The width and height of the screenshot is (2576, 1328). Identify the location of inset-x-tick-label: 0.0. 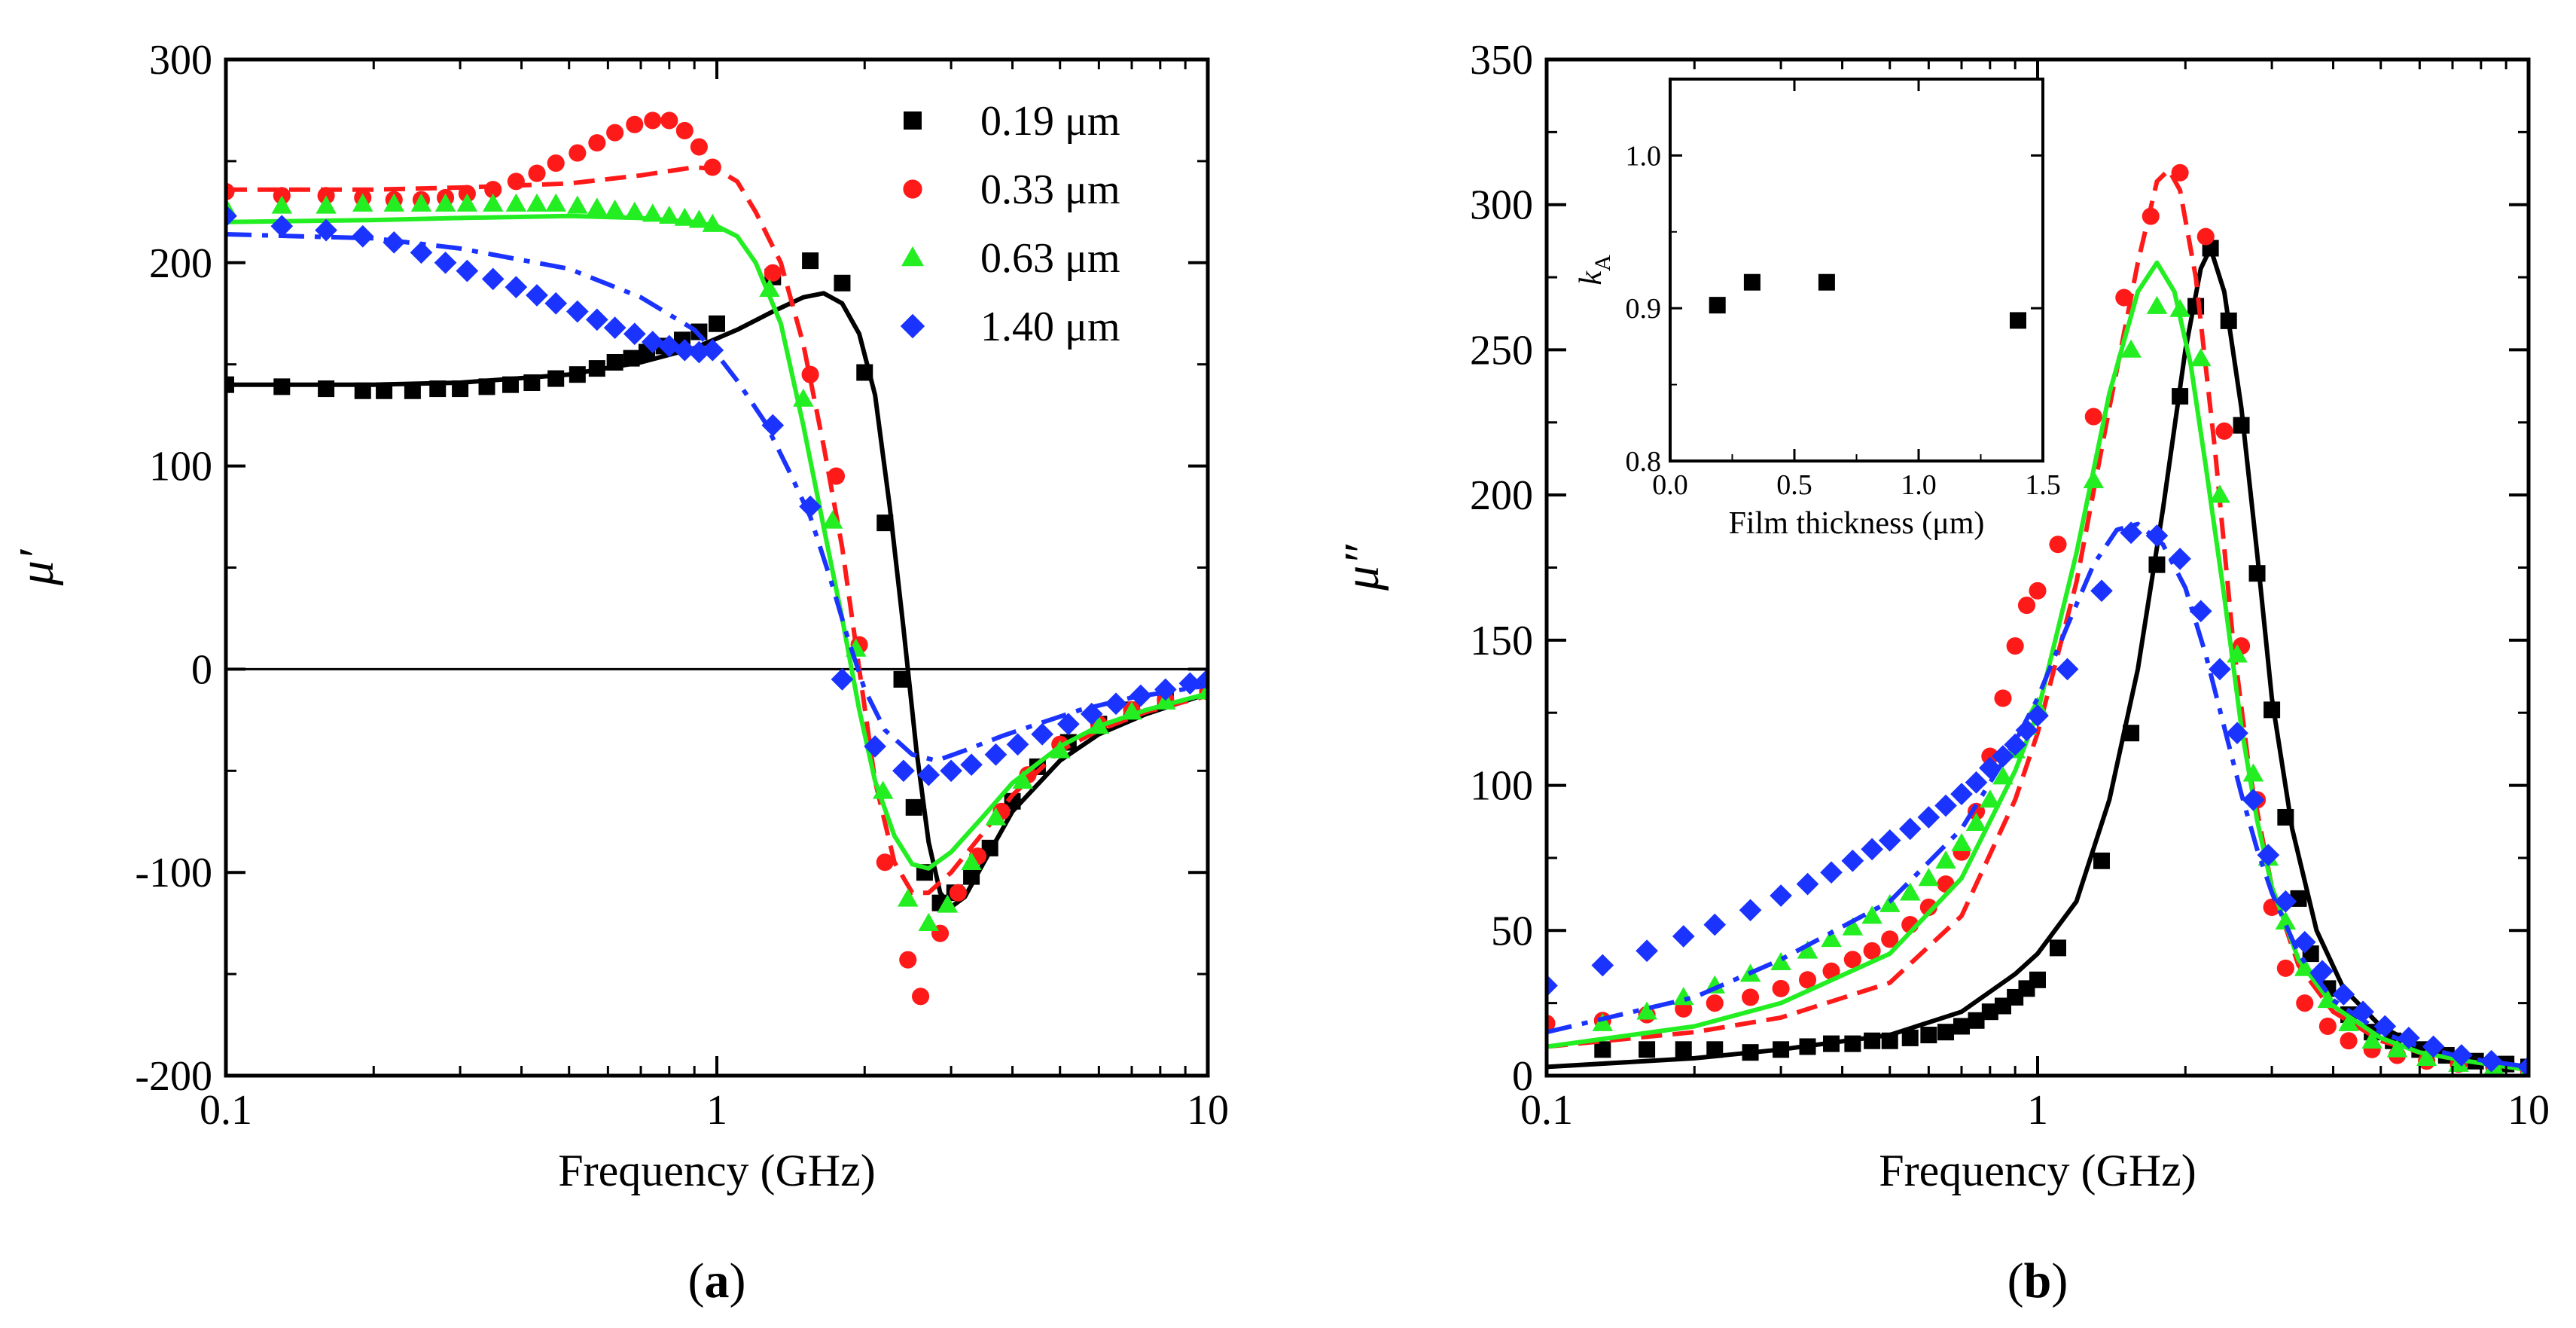
(1670, 485).